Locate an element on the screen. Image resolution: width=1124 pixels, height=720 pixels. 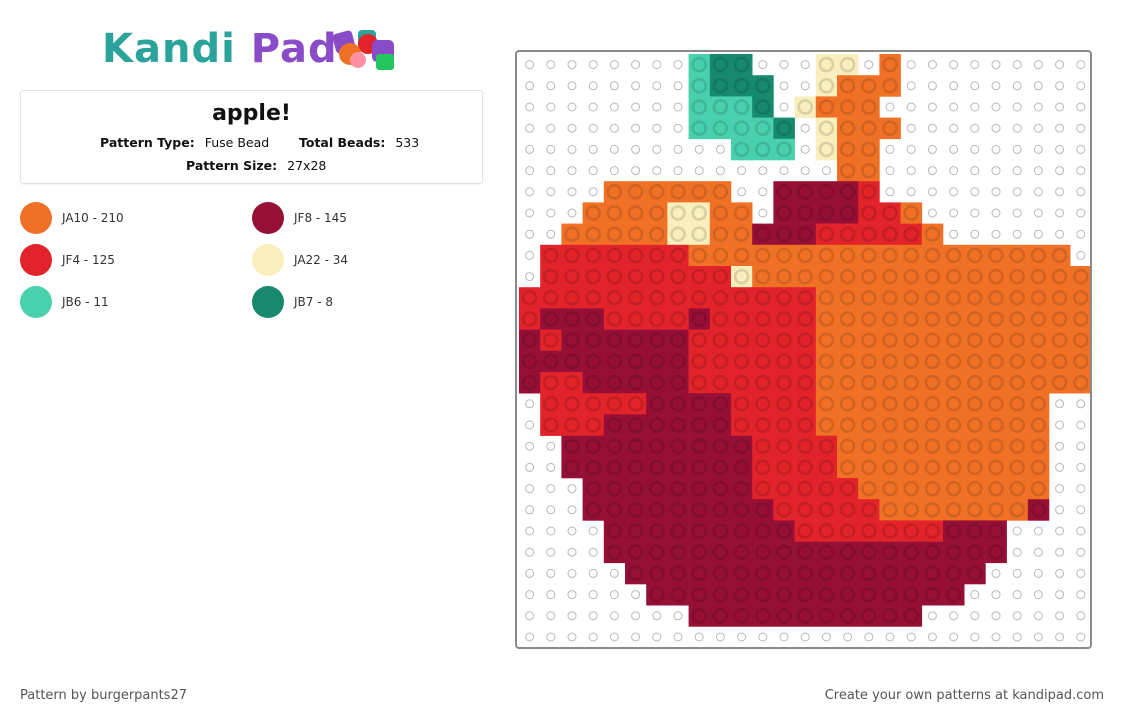
legend-item: JA10 - 210 is located at coordinates (72, 218).